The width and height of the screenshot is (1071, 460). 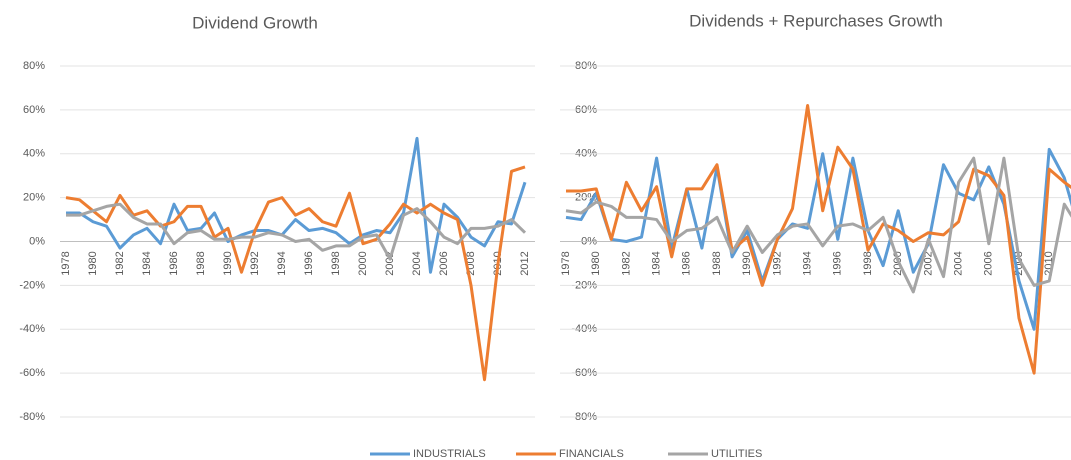 What do you see at coordinates (363, 263) in the screenshot?
I see `x-tick-label: 2000` at bounding box center [363, 263].